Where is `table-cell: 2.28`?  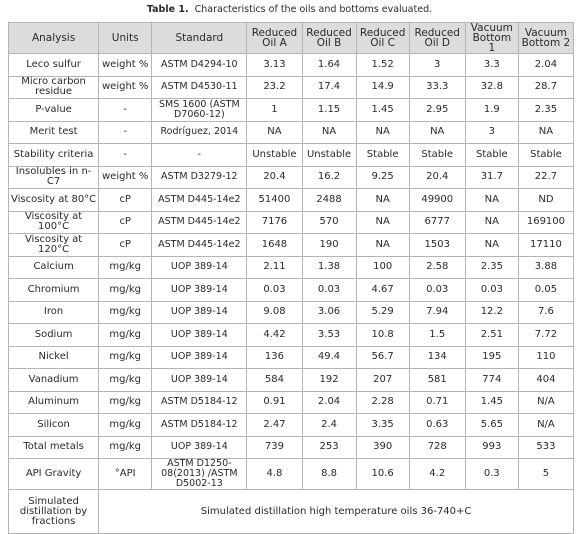
table-cell: 2.28 is located at coordinates (382, 402).